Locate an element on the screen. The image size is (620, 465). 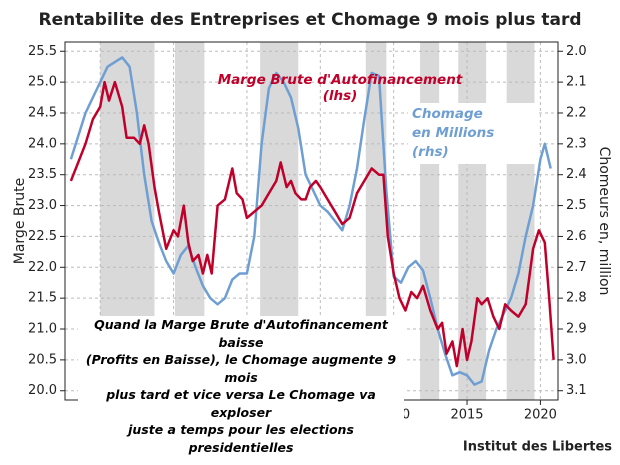
y-tick-label: 21.5 is located at coordinates (42, 298).